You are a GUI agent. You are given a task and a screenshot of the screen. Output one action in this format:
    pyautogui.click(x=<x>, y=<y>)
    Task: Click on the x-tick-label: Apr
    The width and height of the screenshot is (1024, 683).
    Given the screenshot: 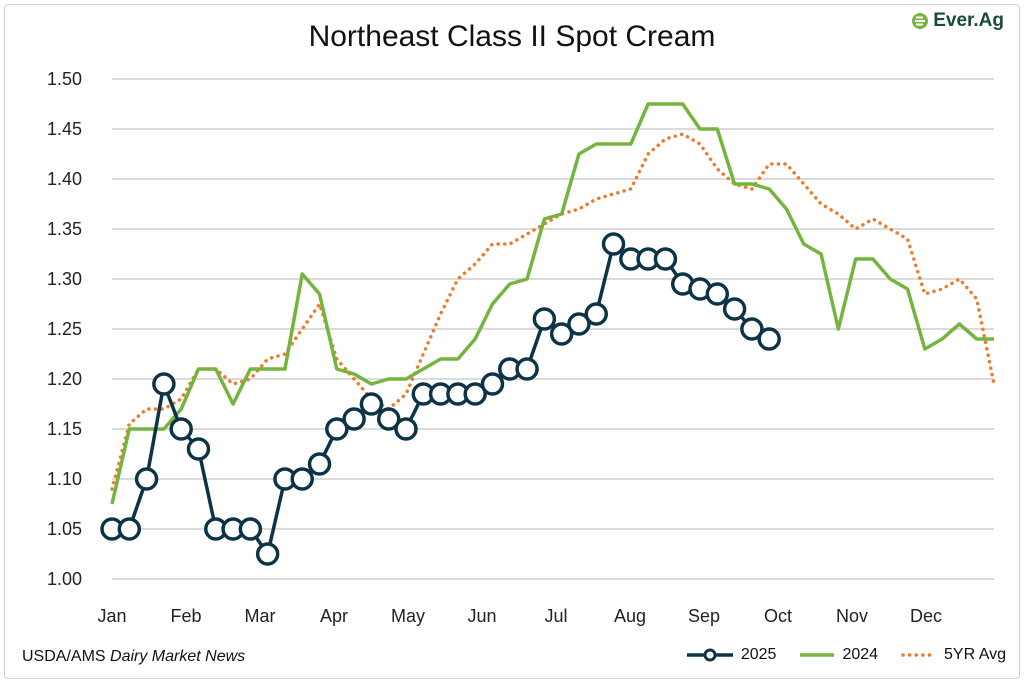 What is the action you would take?
    pyautogui.click(x=334, y=616)
    